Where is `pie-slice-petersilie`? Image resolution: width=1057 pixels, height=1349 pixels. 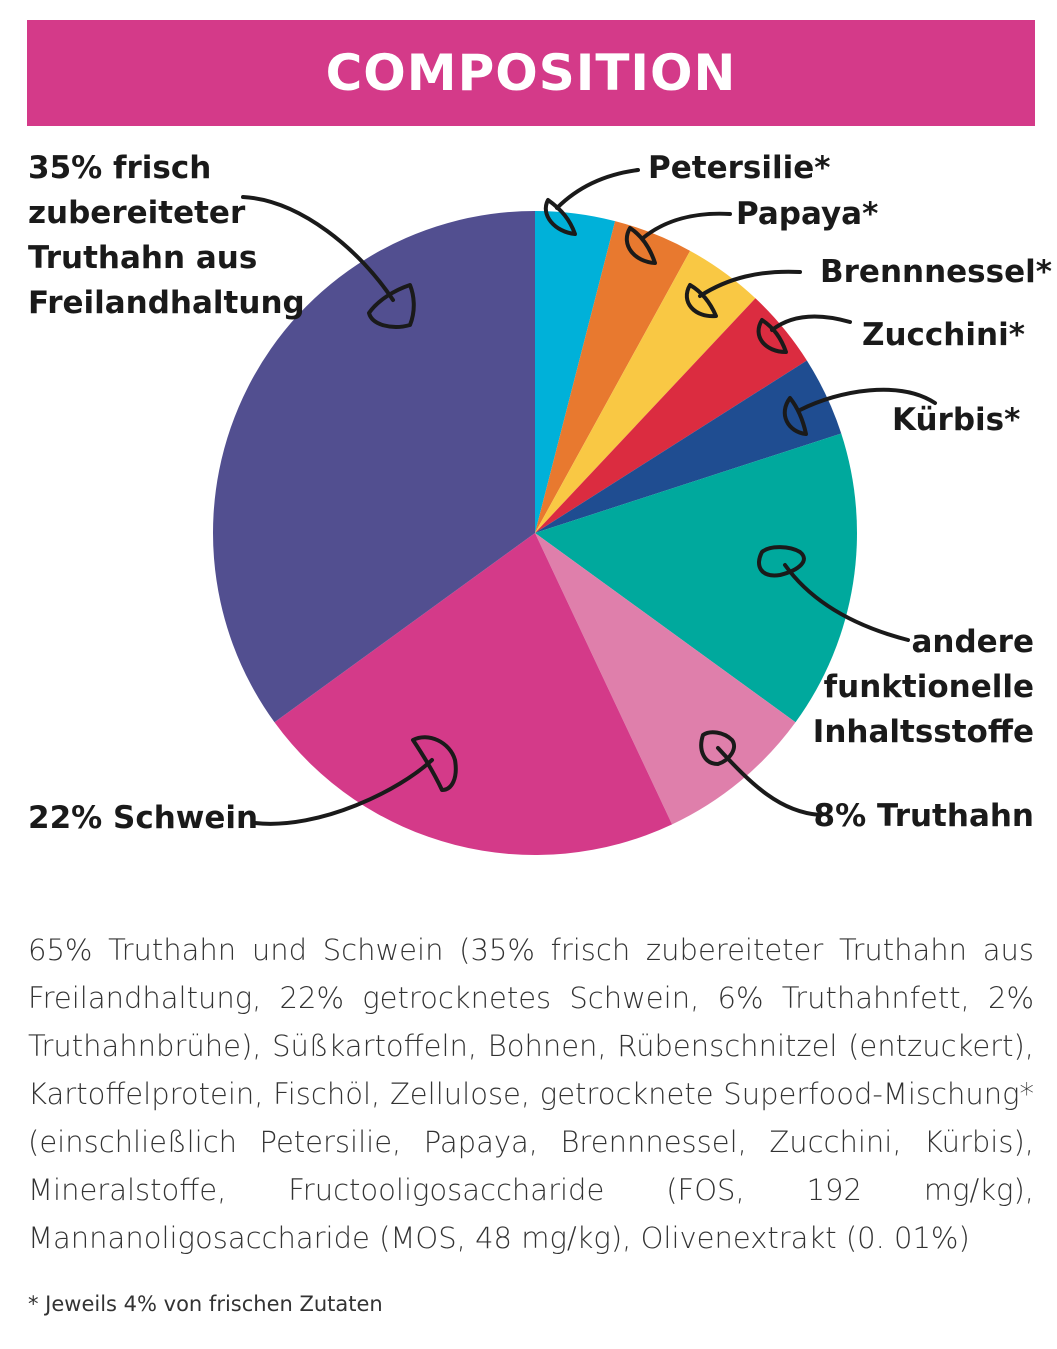 pie-slice-petersilie is located at coordinates (575, 372).